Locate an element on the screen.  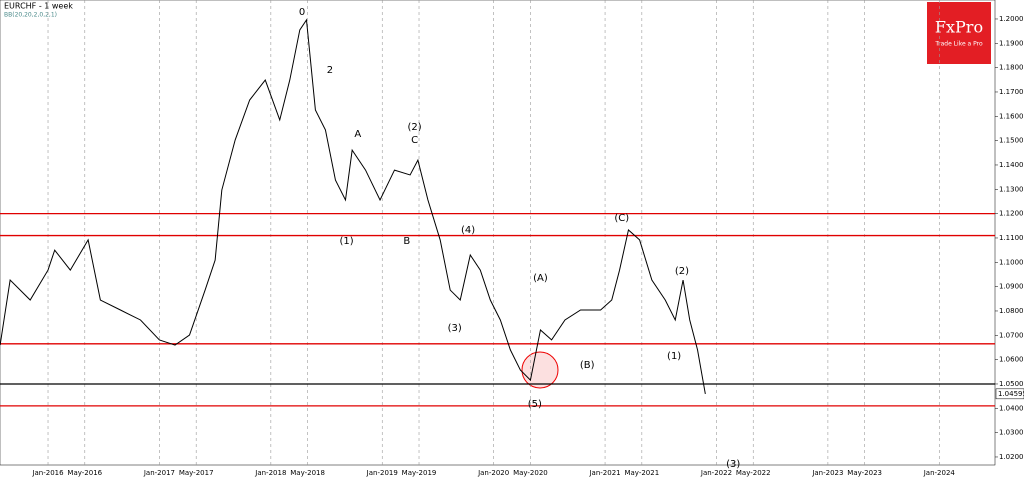
y-tick-label: 1.17000 is located at coordinates (1011, 92).